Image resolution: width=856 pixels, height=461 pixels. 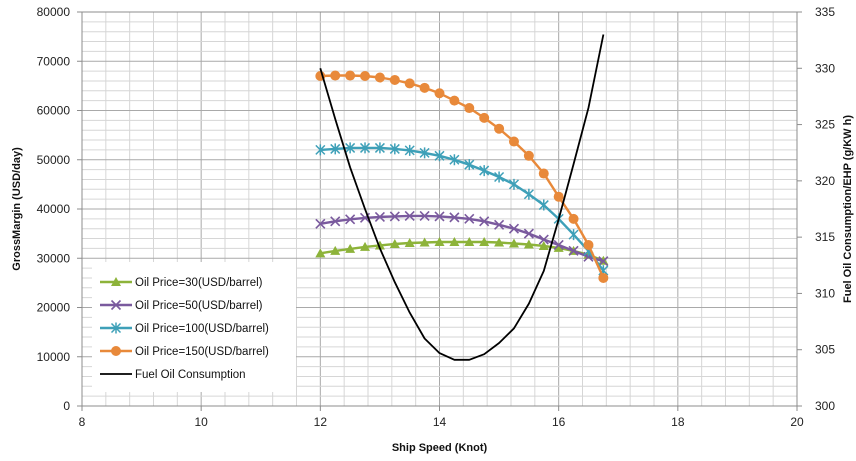 What do you see at coordinates (440, 422) in the screenshot?
I see `x-tick-label: 14` at bounding box center [440, 422].